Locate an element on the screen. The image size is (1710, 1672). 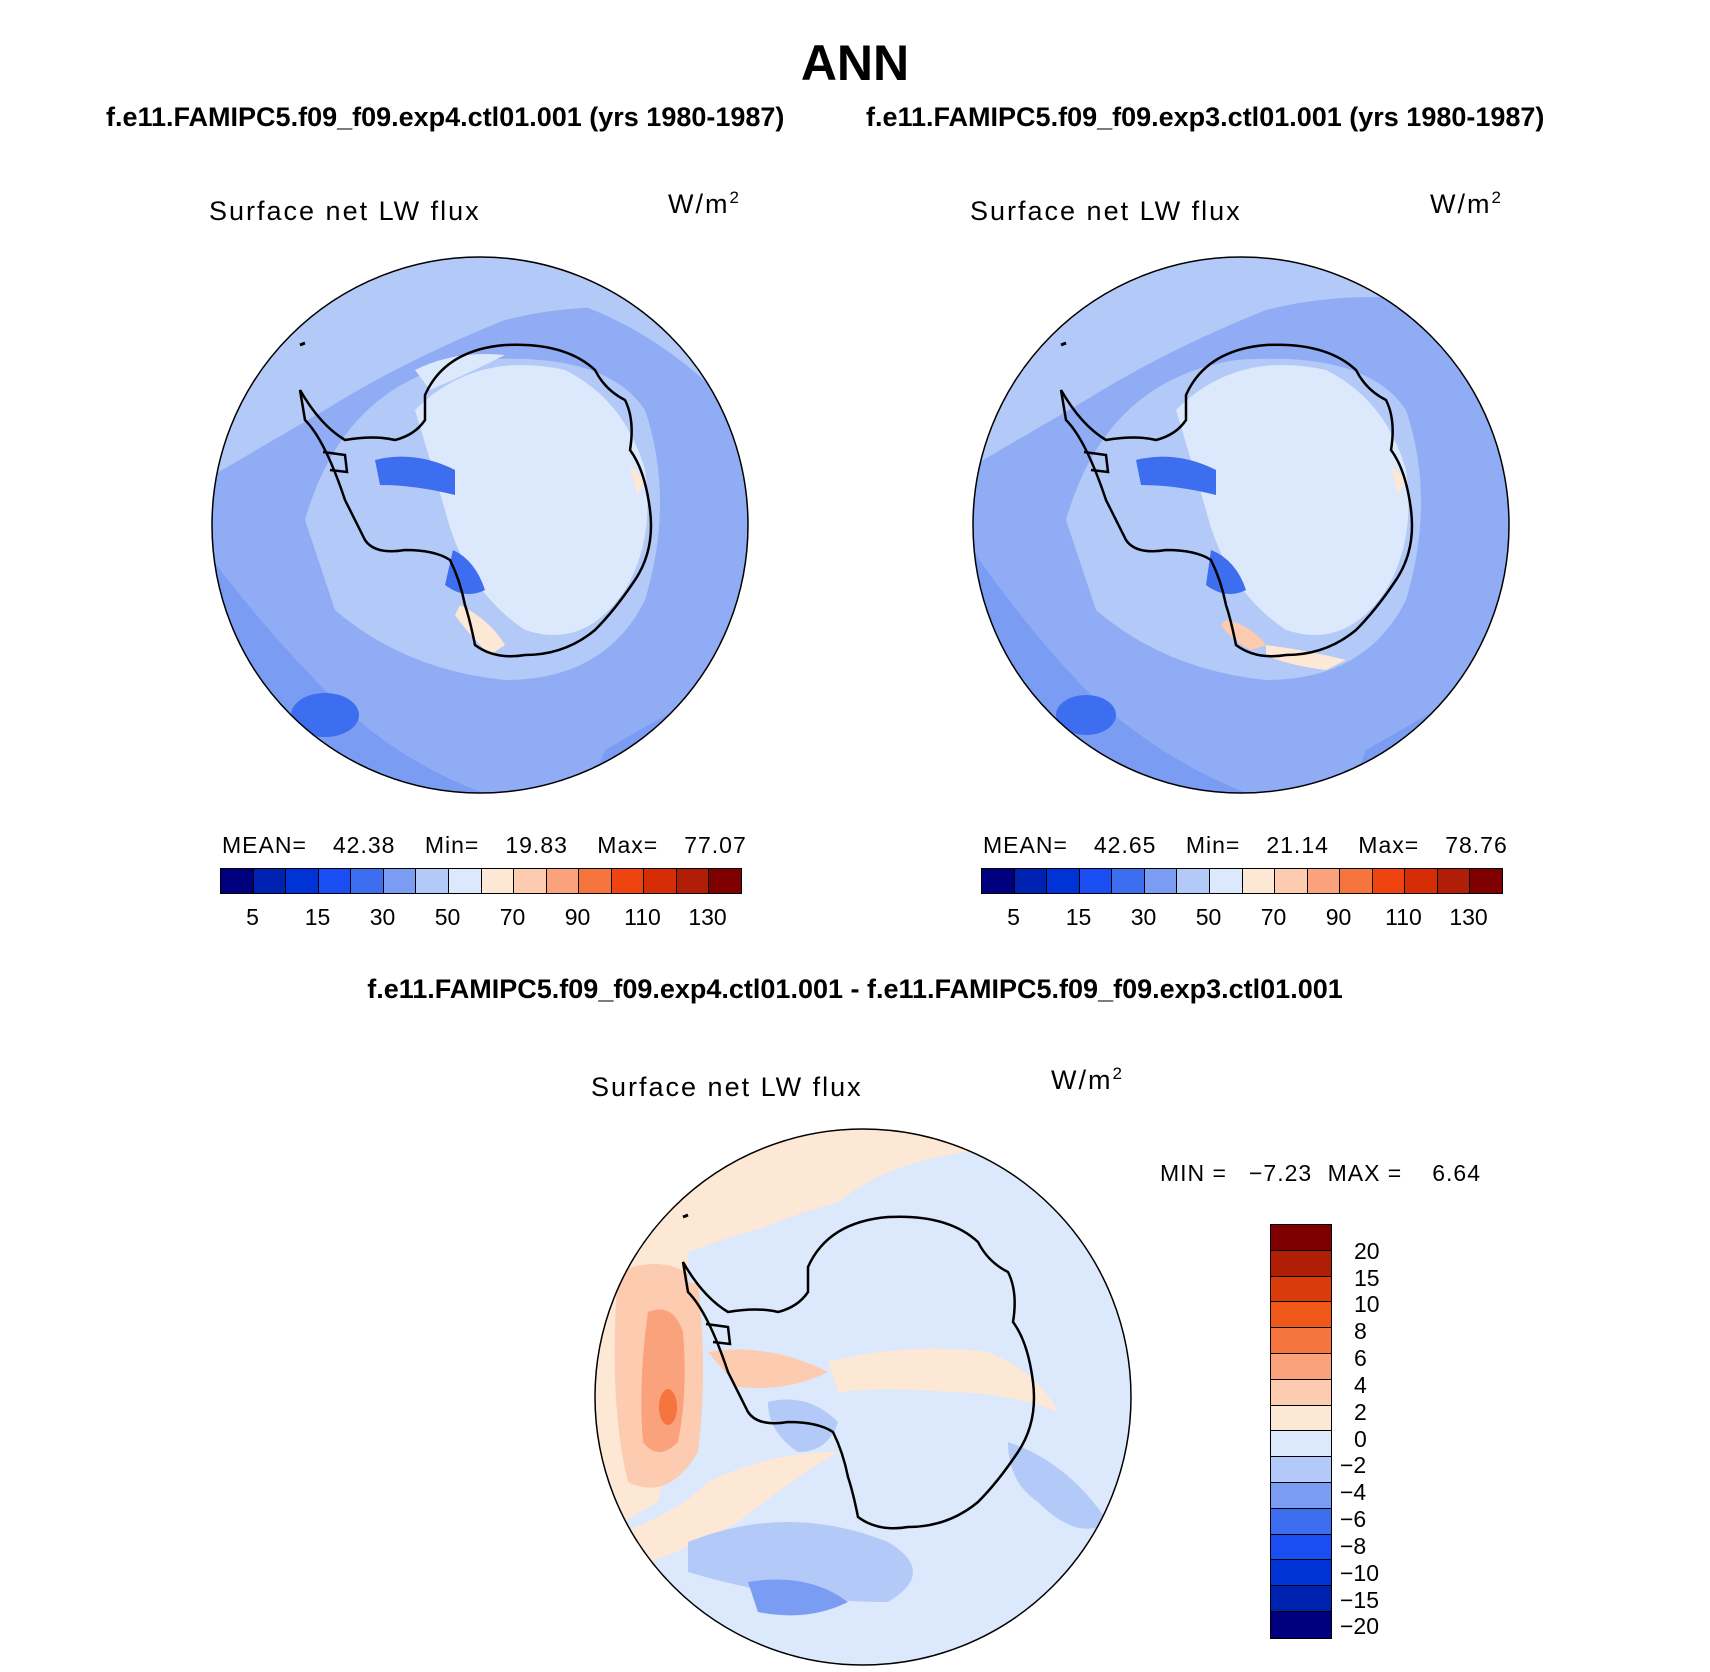
panel2-polar-map is located at coordinates (1241, 525).